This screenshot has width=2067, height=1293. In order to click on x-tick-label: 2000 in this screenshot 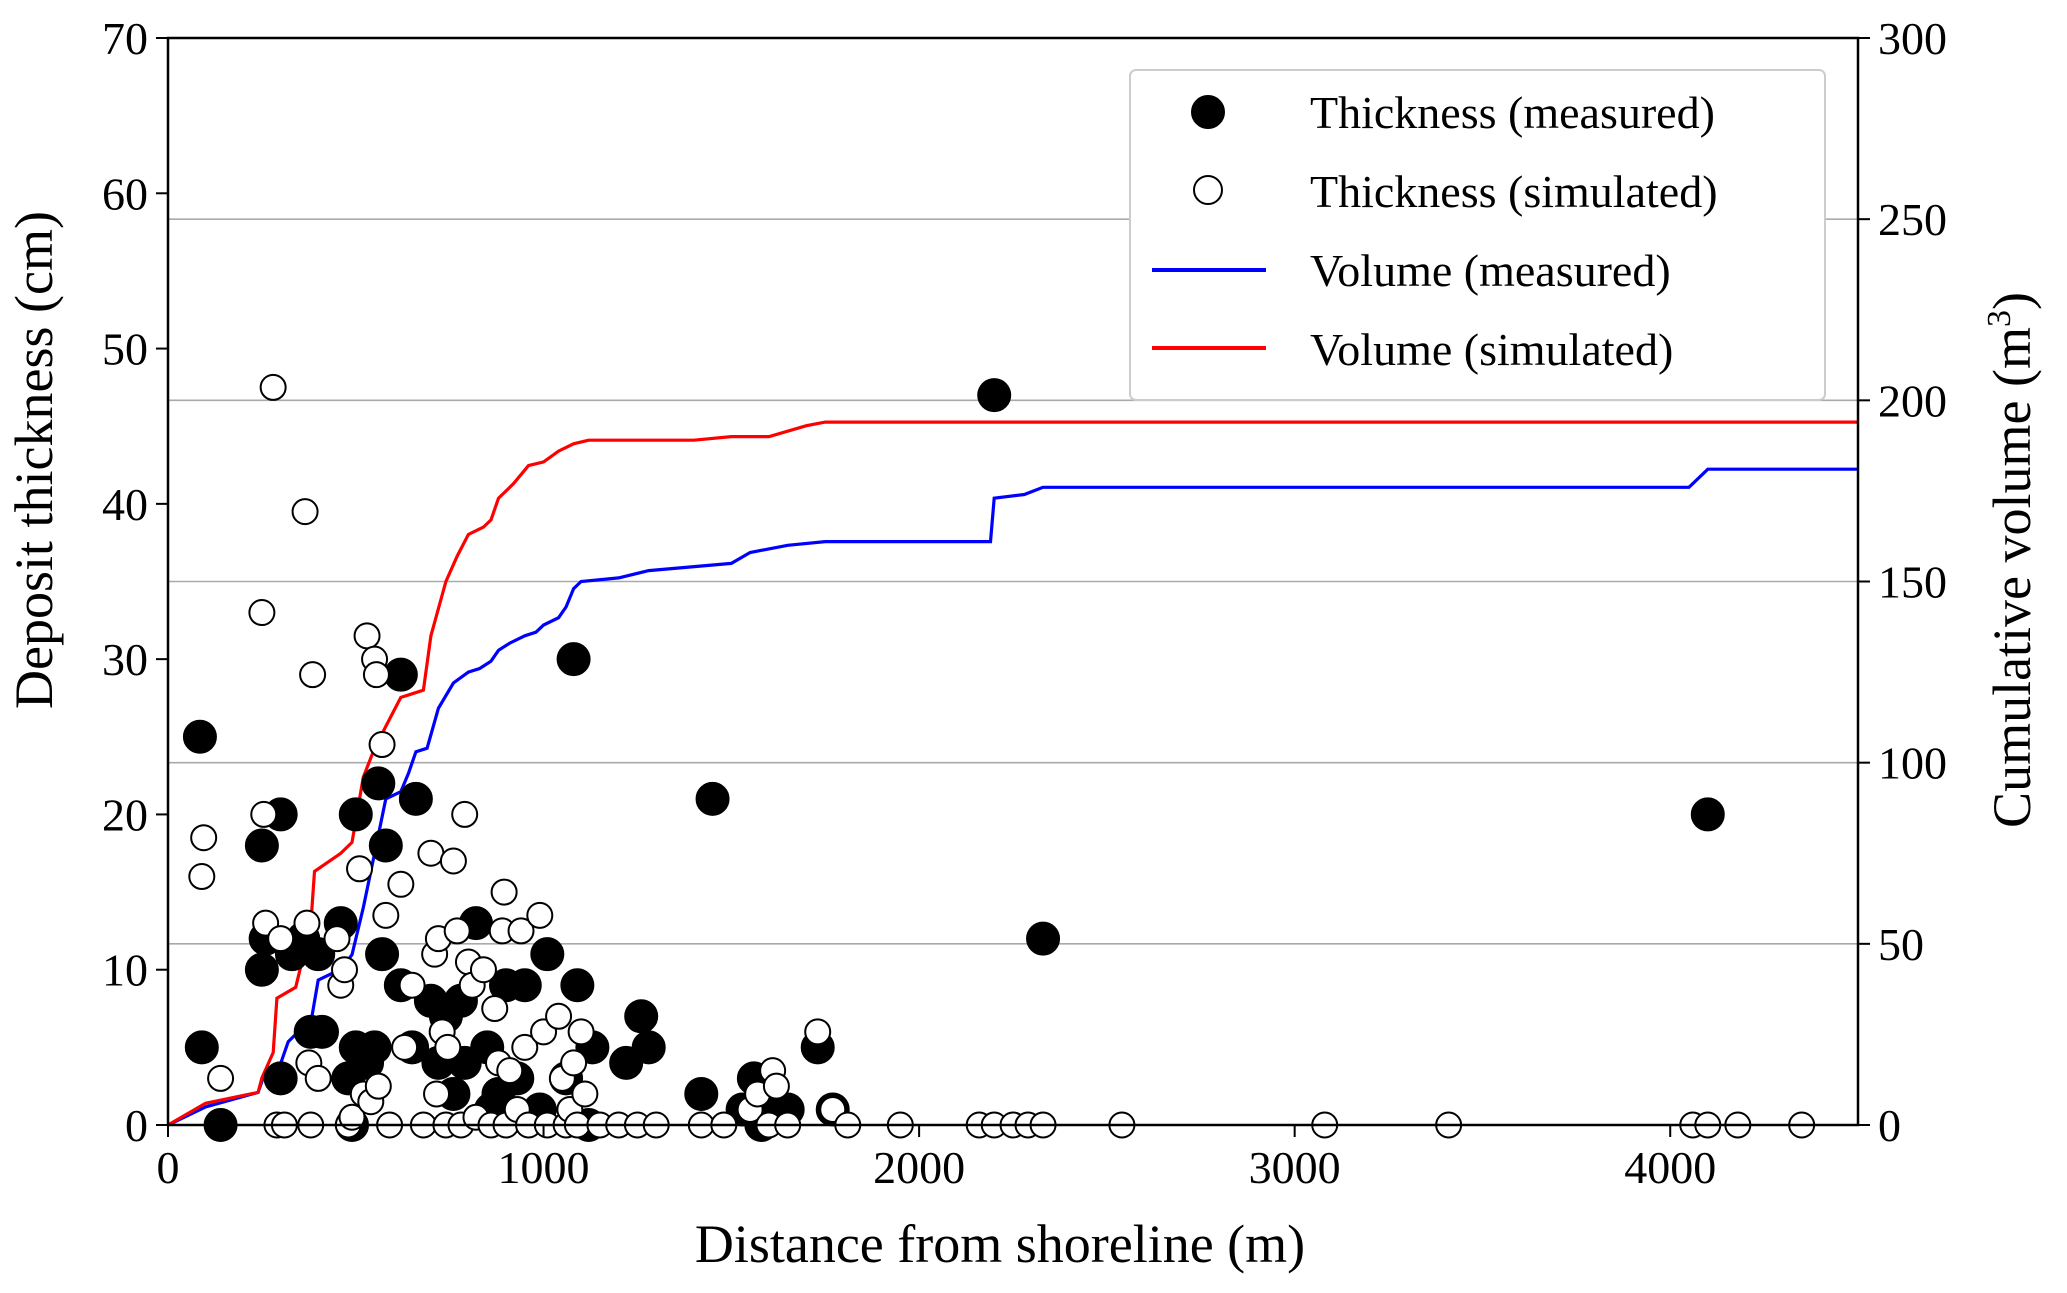, I will do `click(919, 1167)`.